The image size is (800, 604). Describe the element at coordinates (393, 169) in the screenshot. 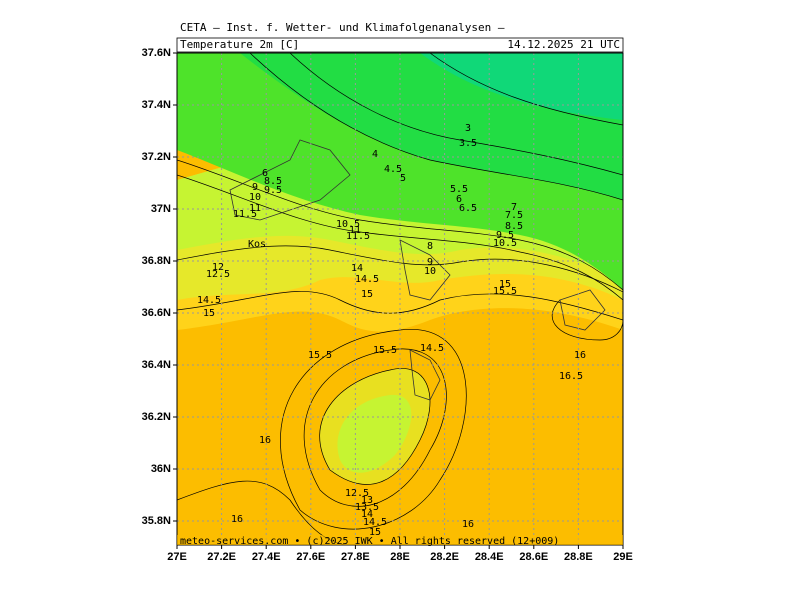

I see `contour-label: 4.5` at that location.